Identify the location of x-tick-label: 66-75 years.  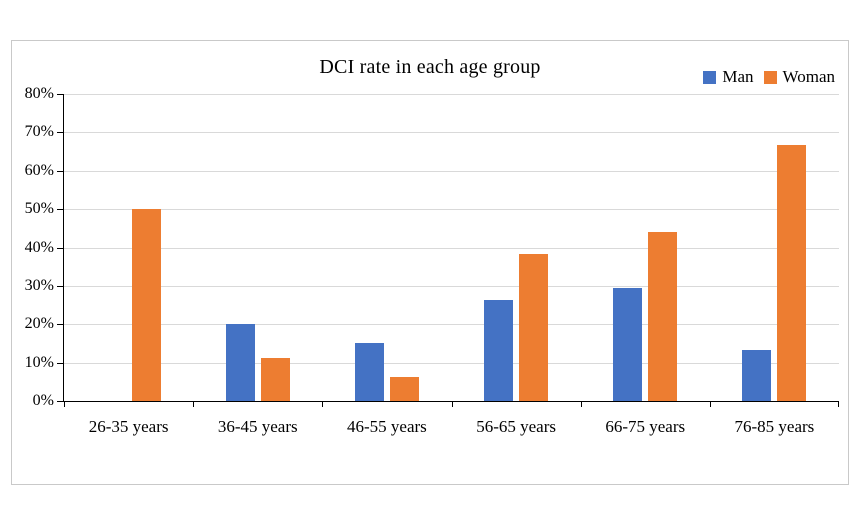
(645, 426).